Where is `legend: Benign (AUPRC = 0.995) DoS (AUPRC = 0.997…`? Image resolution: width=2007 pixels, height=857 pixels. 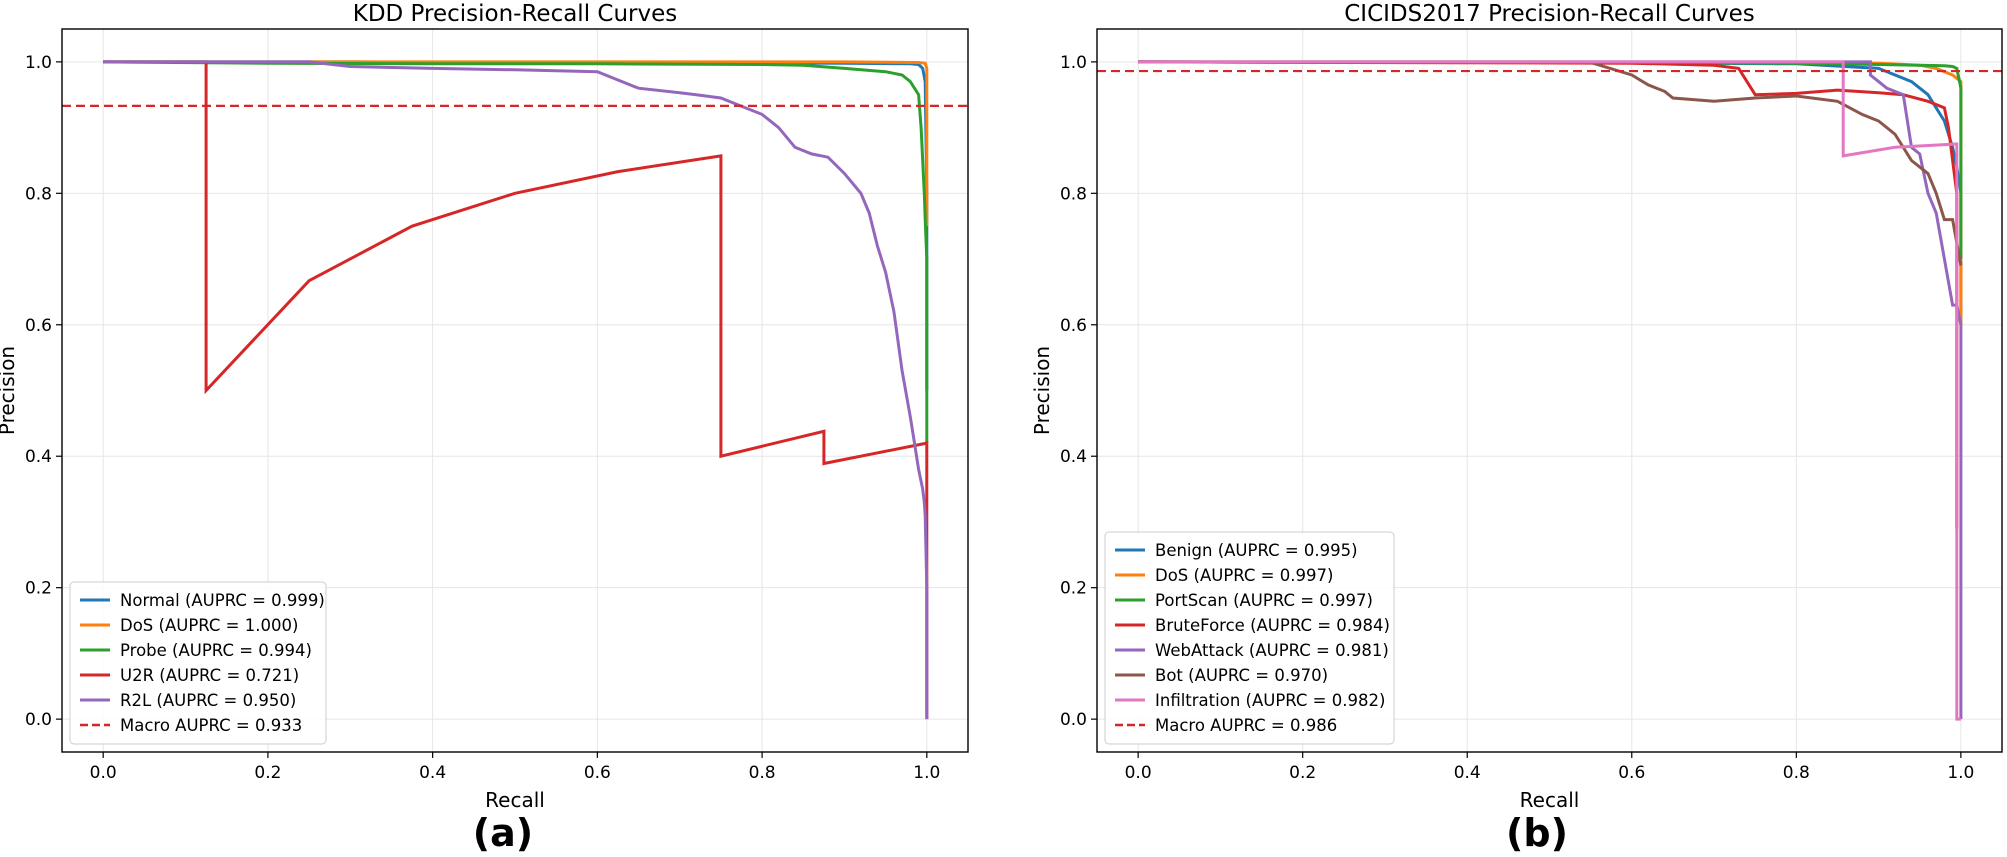
legend: Benign (AUPRC = 0.995) DoS (AUPRC = 0.997… is located at coordinates (1249, 638).